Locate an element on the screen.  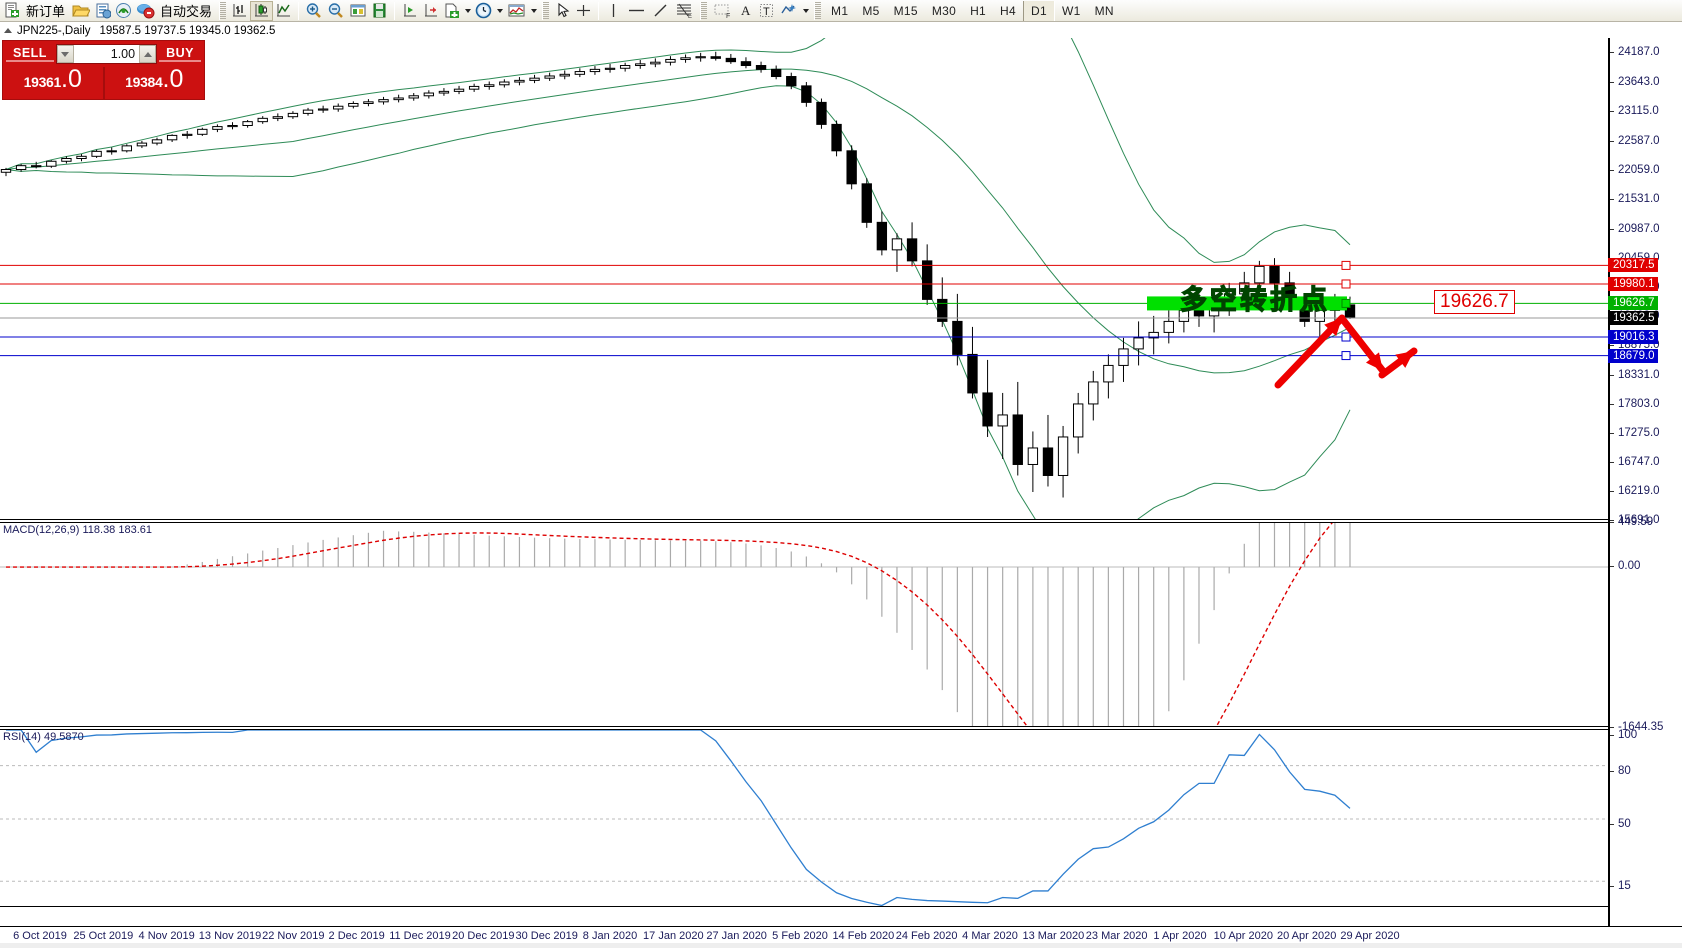
trade-panel-top-row: SELL 1.00 BUY is located at coordinates (103, 54).